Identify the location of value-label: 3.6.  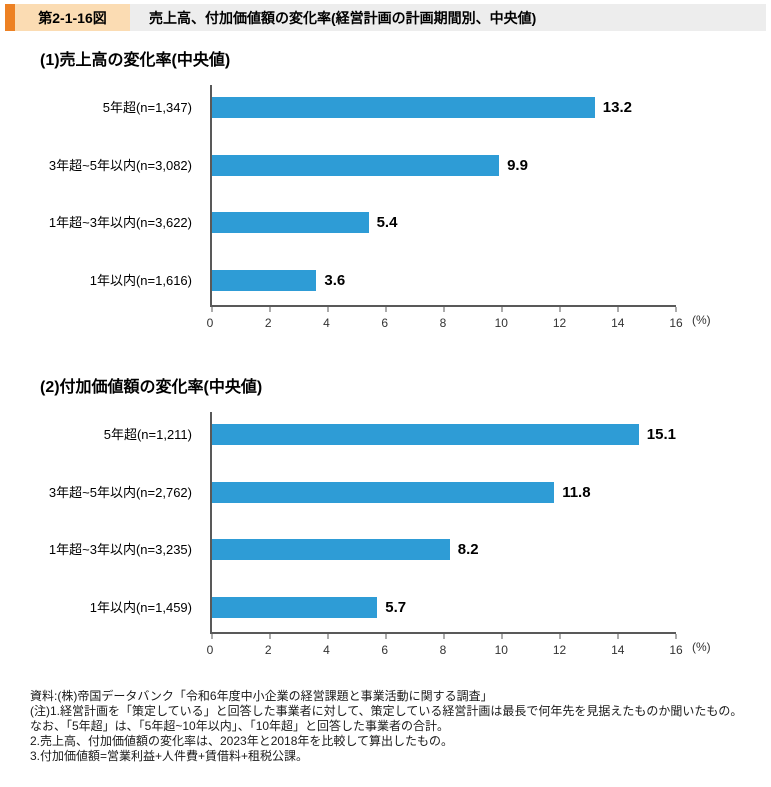
(335, 280).